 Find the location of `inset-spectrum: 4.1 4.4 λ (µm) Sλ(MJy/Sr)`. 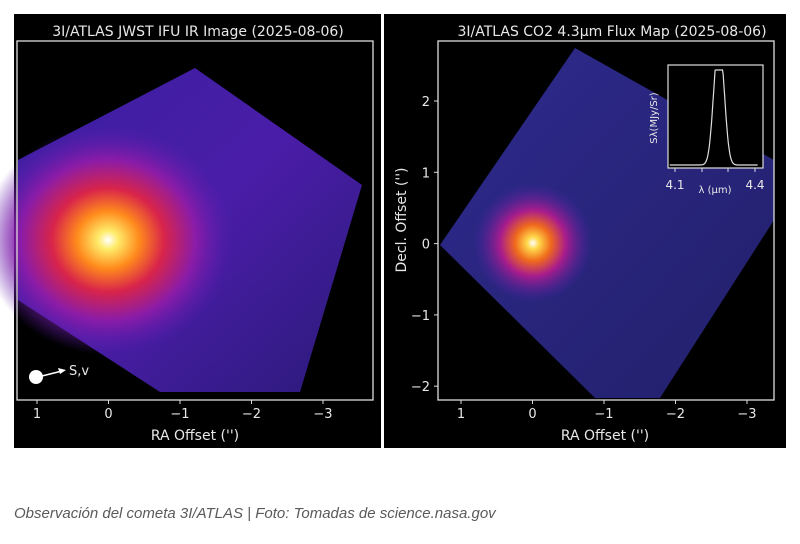

inset-spectrum: 4.1 4.4 λ (µm) Sλ(MJy/Sr) is located at coordinates (707, 130).